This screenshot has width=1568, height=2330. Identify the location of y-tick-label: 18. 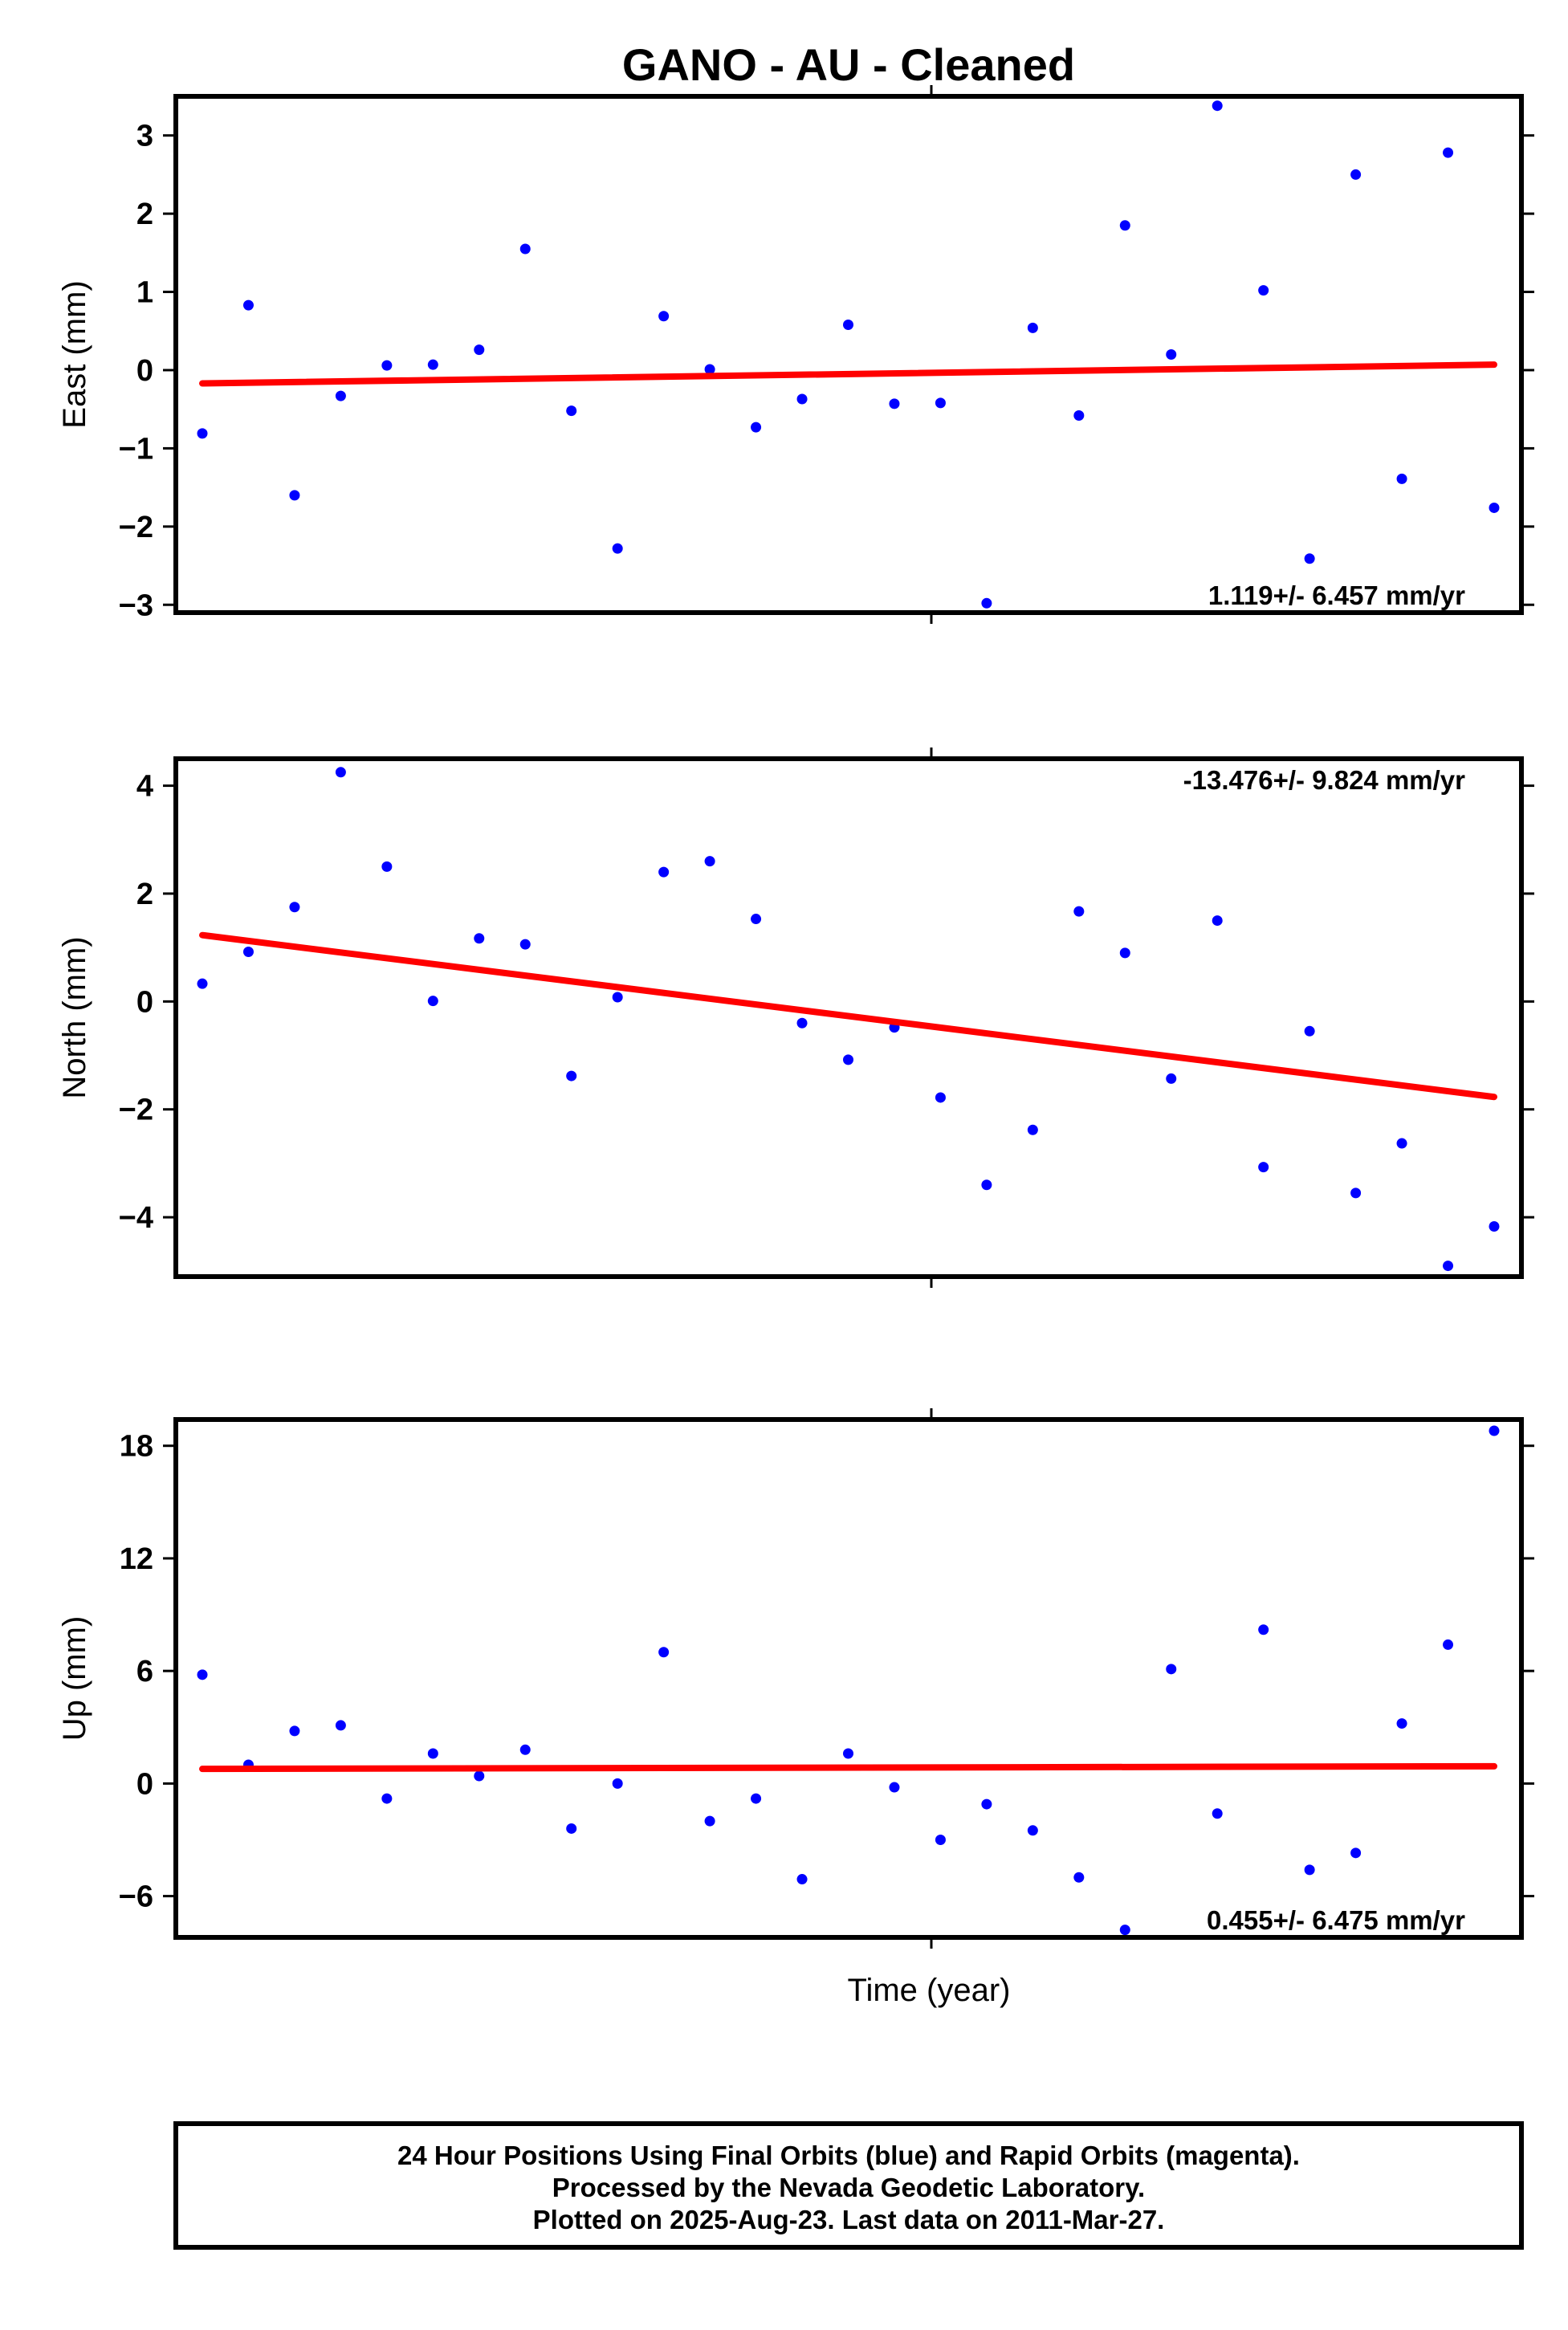
(136, 1447).